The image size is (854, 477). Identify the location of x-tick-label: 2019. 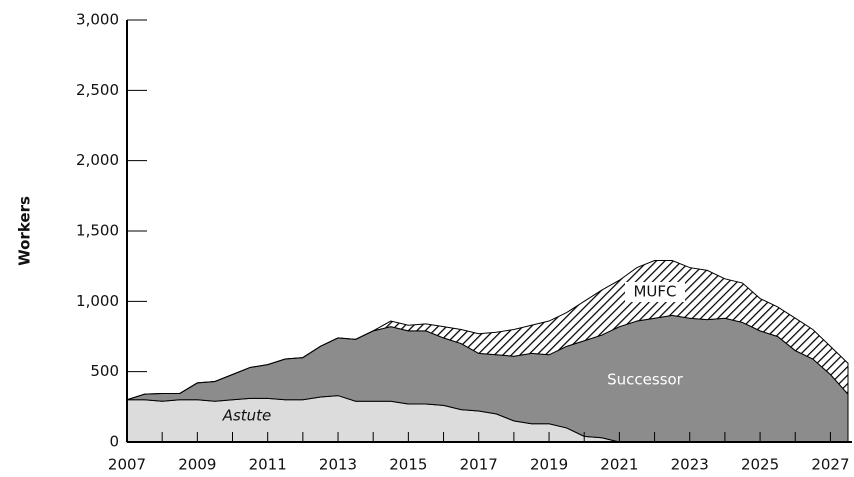
(549, 465).